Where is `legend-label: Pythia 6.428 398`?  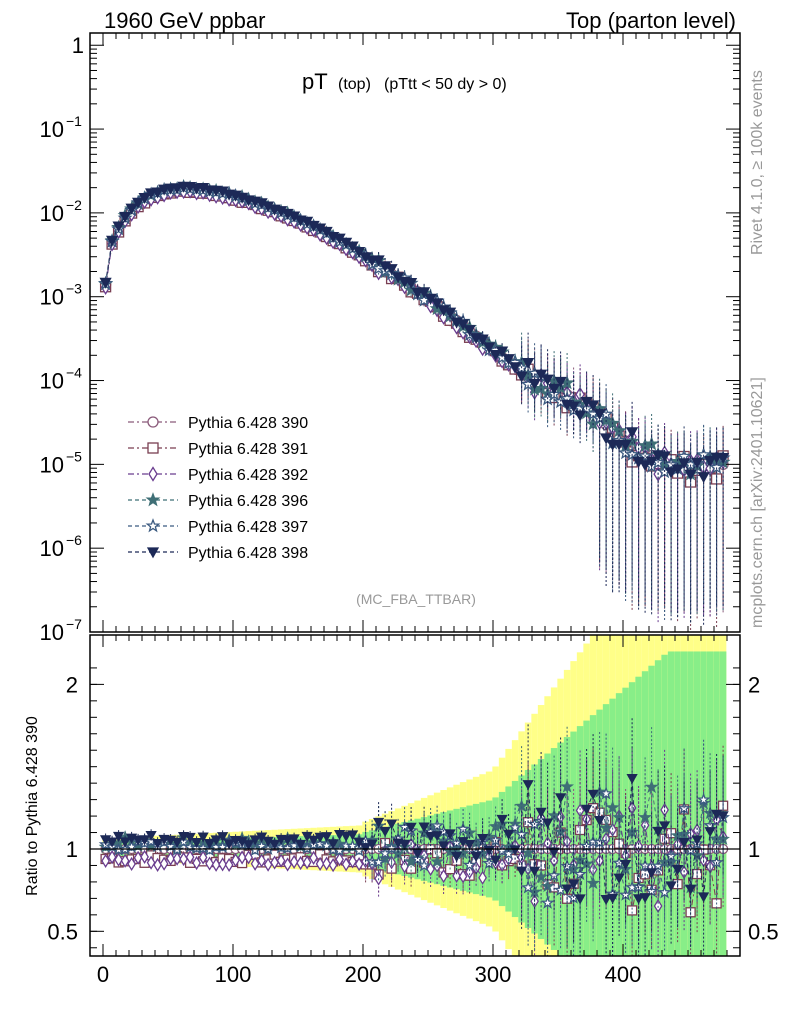 legend-label: Pythia 6.428 398 is located at coordinates (248, 553).